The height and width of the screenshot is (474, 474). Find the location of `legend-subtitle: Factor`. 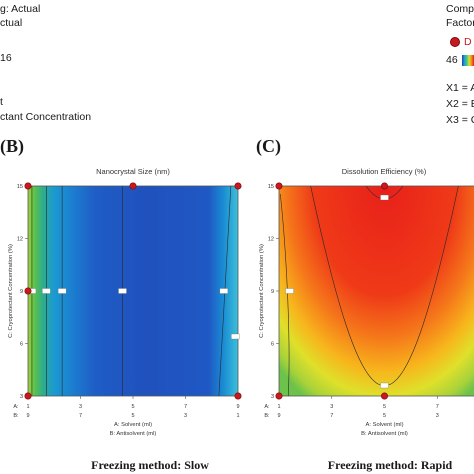

legend-subtitle: Factor is located at coordinates (460, 23).